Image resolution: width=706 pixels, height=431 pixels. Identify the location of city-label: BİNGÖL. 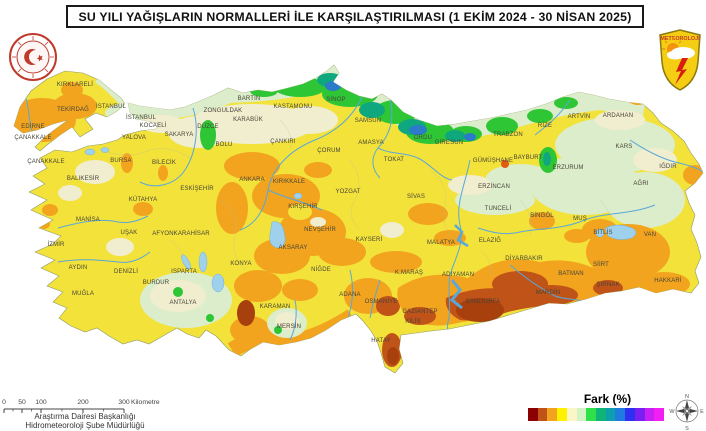
(542, 215).